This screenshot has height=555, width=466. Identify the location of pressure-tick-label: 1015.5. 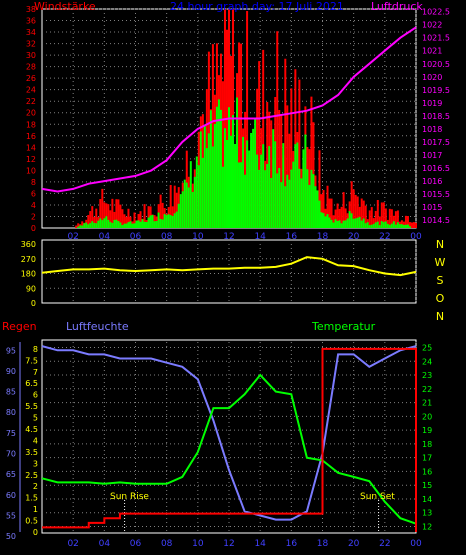
(436, 194).